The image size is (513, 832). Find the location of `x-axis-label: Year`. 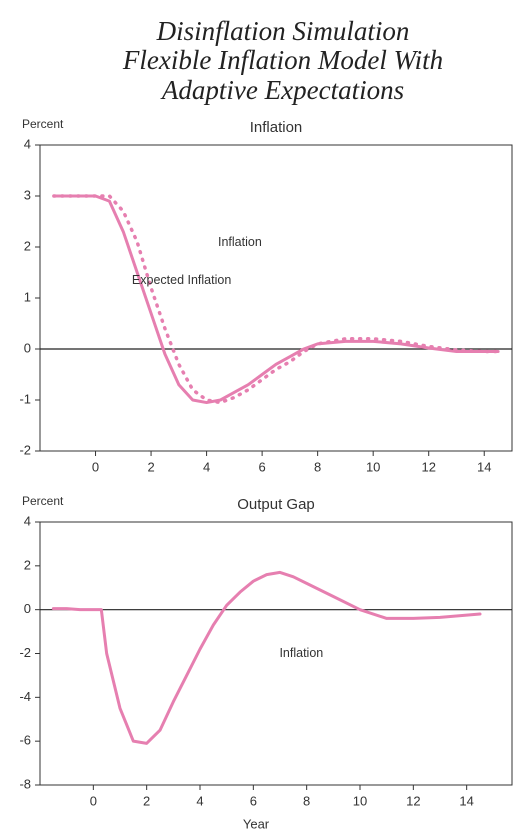

x-axis-label: Year is located at coordinates (256, 823).